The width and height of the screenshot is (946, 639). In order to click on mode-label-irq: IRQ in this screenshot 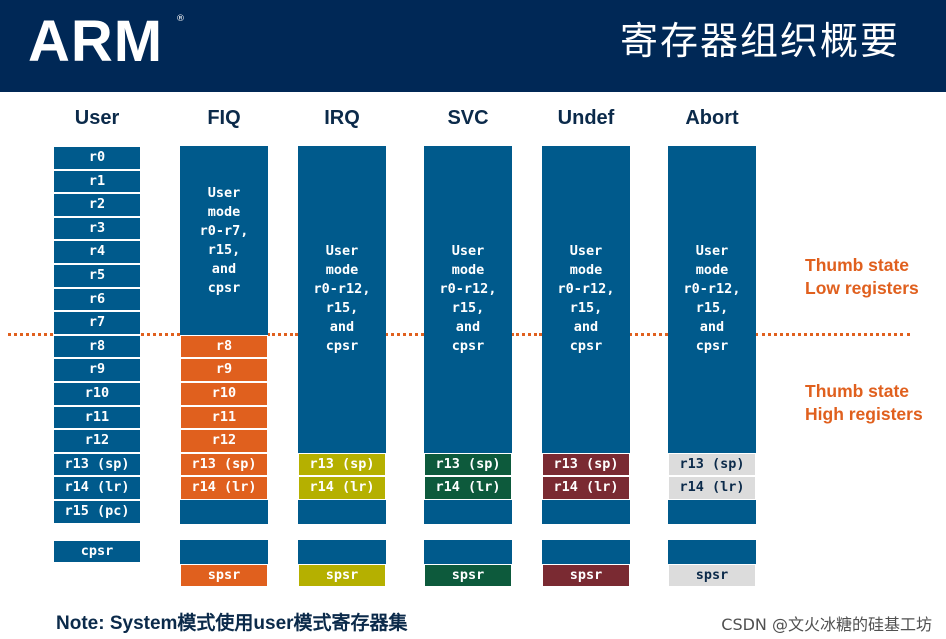, I will do `click(342, 118)`.